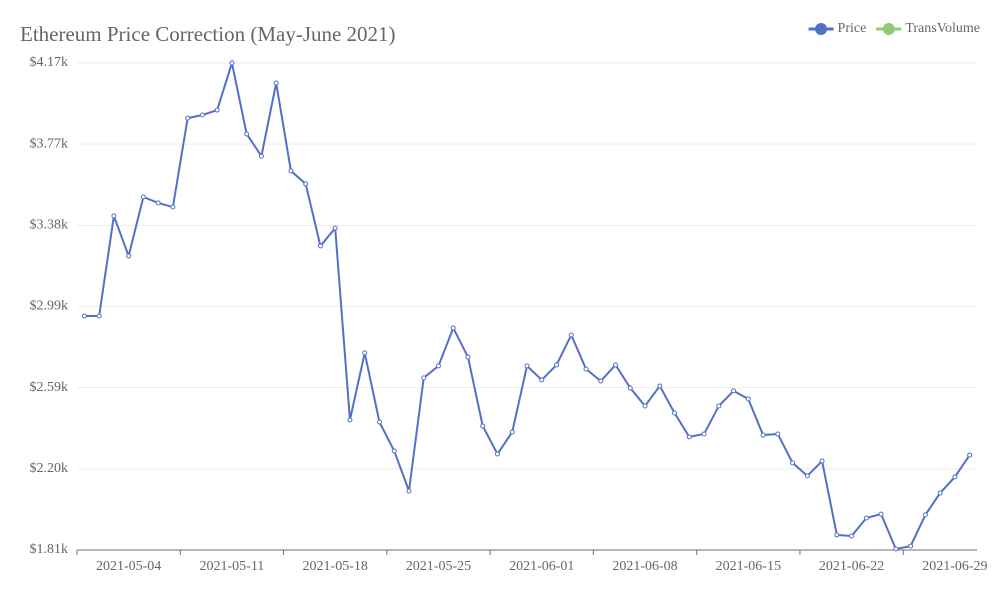  I want to click on x-tick-label: 2021-05-25, so click(438, 566).